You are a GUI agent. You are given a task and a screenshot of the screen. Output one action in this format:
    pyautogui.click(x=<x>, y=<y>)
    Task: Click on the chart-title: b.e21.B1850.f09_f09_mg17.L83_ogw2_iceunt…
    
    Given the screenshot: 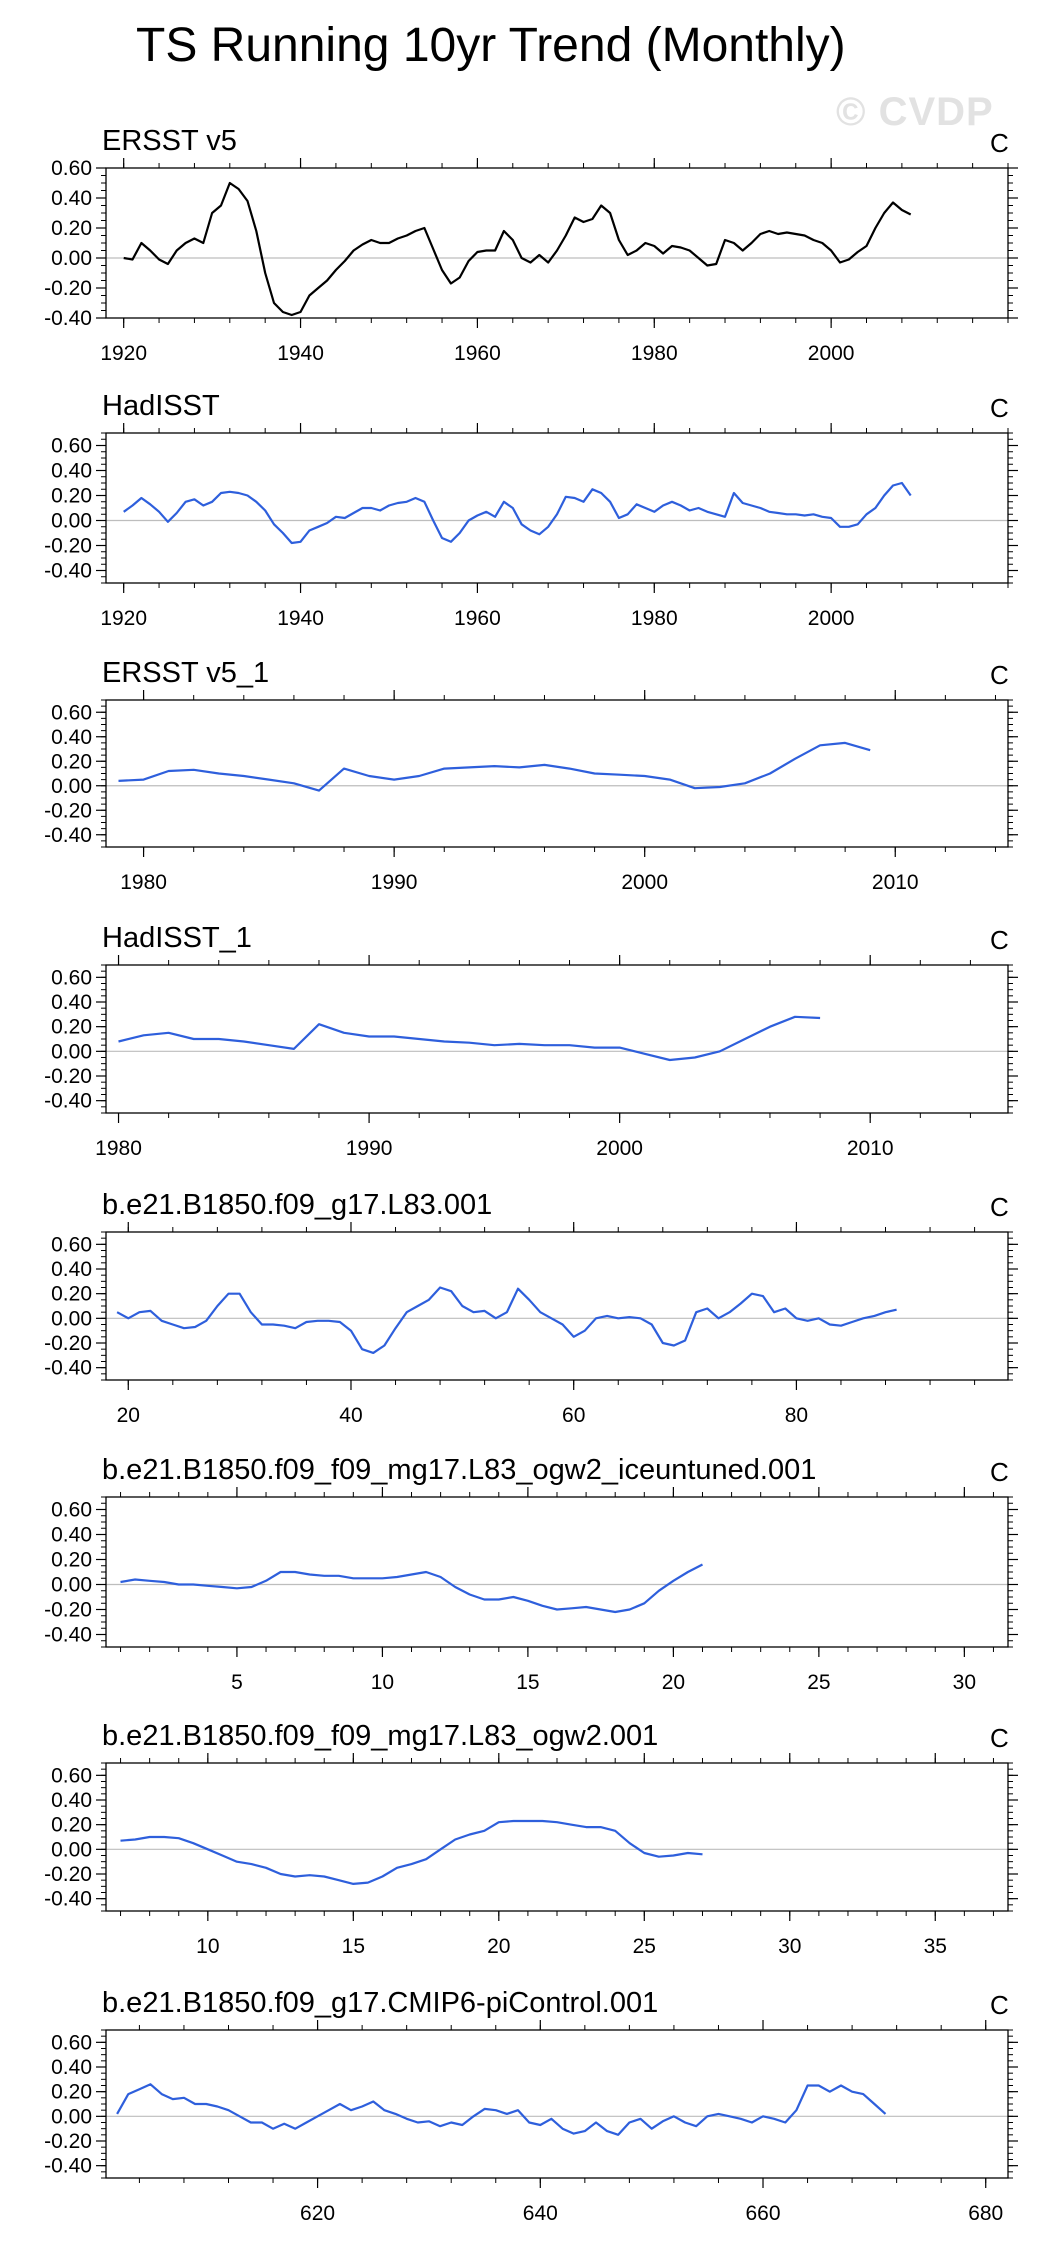 What is the action you would take?
    pyautogui.click(x=459, y=1470)
    